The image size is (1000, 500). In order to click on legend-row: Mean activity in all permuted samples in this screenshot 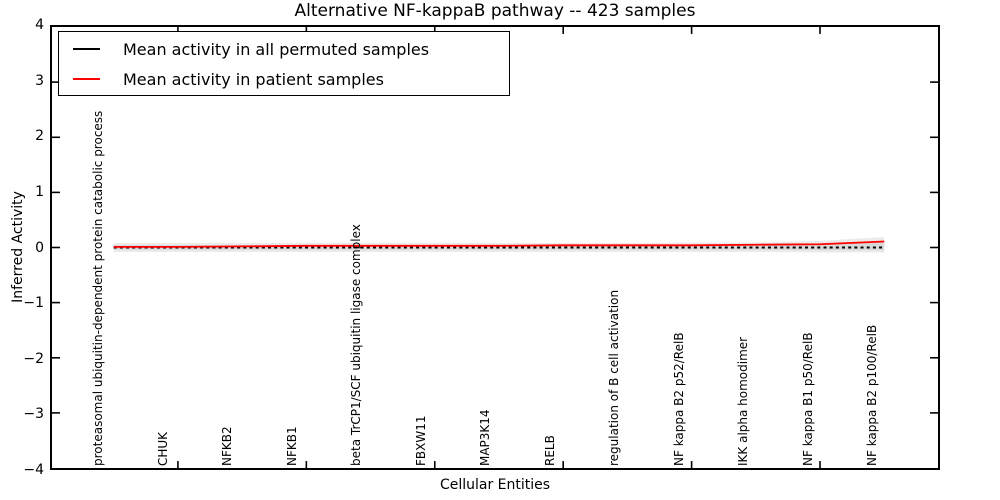, I will do `click(284, 49)`.